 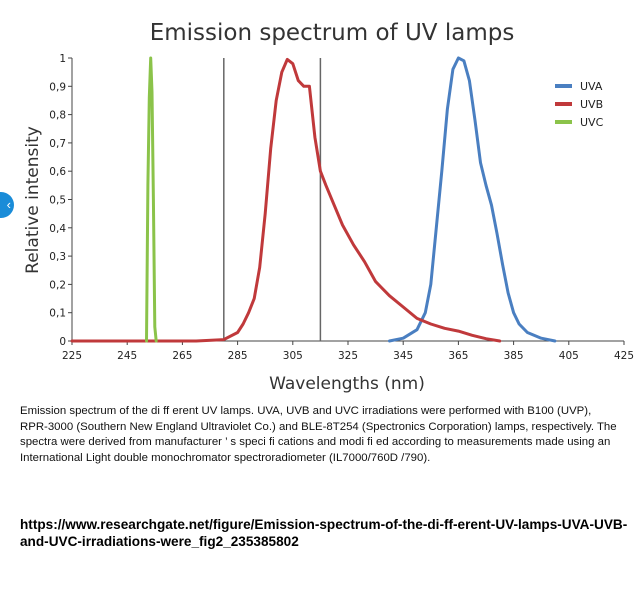 What do you see at coordinates (293, 356) in the screenshot?
I see `x-tick-label: 305` at bounding box center [293, 356].